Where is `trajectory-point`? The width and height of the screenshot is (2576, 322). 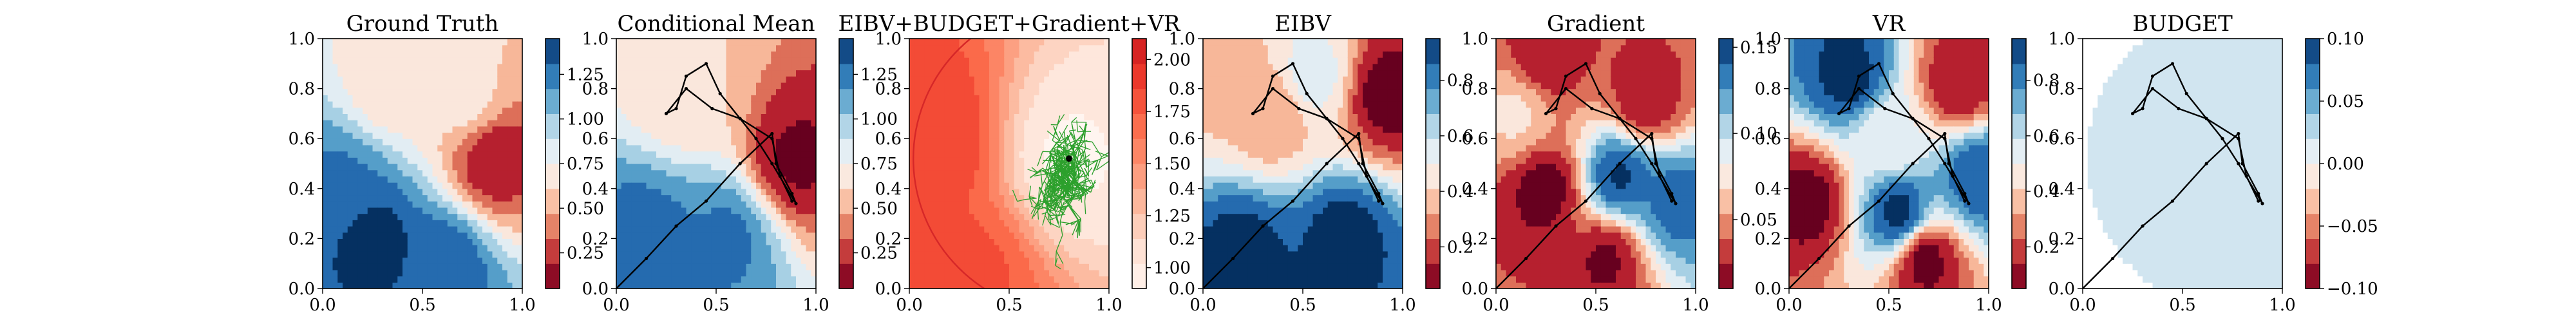
trajectory-point is located at coordinates (780, 176).